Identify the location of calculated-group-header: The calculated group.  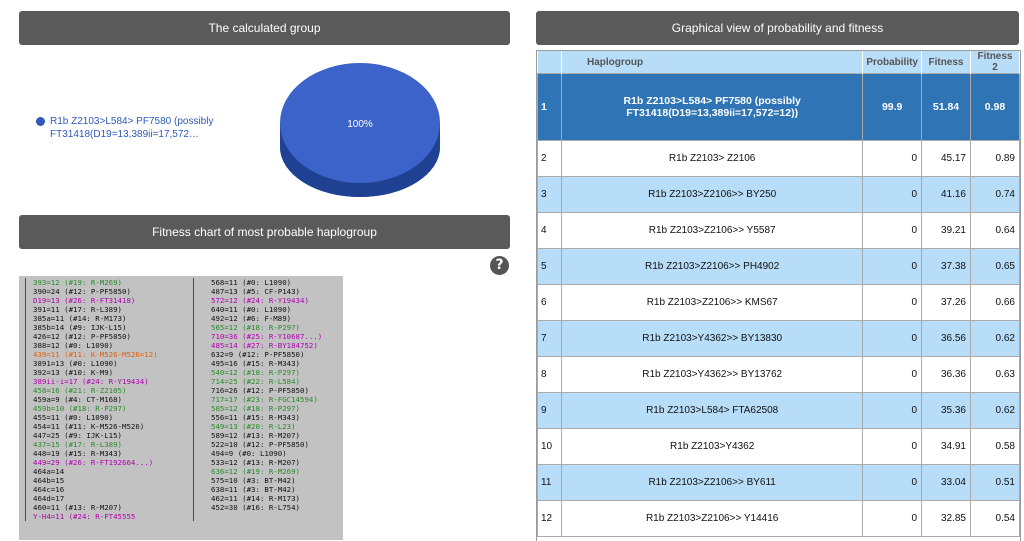
(264, 28).